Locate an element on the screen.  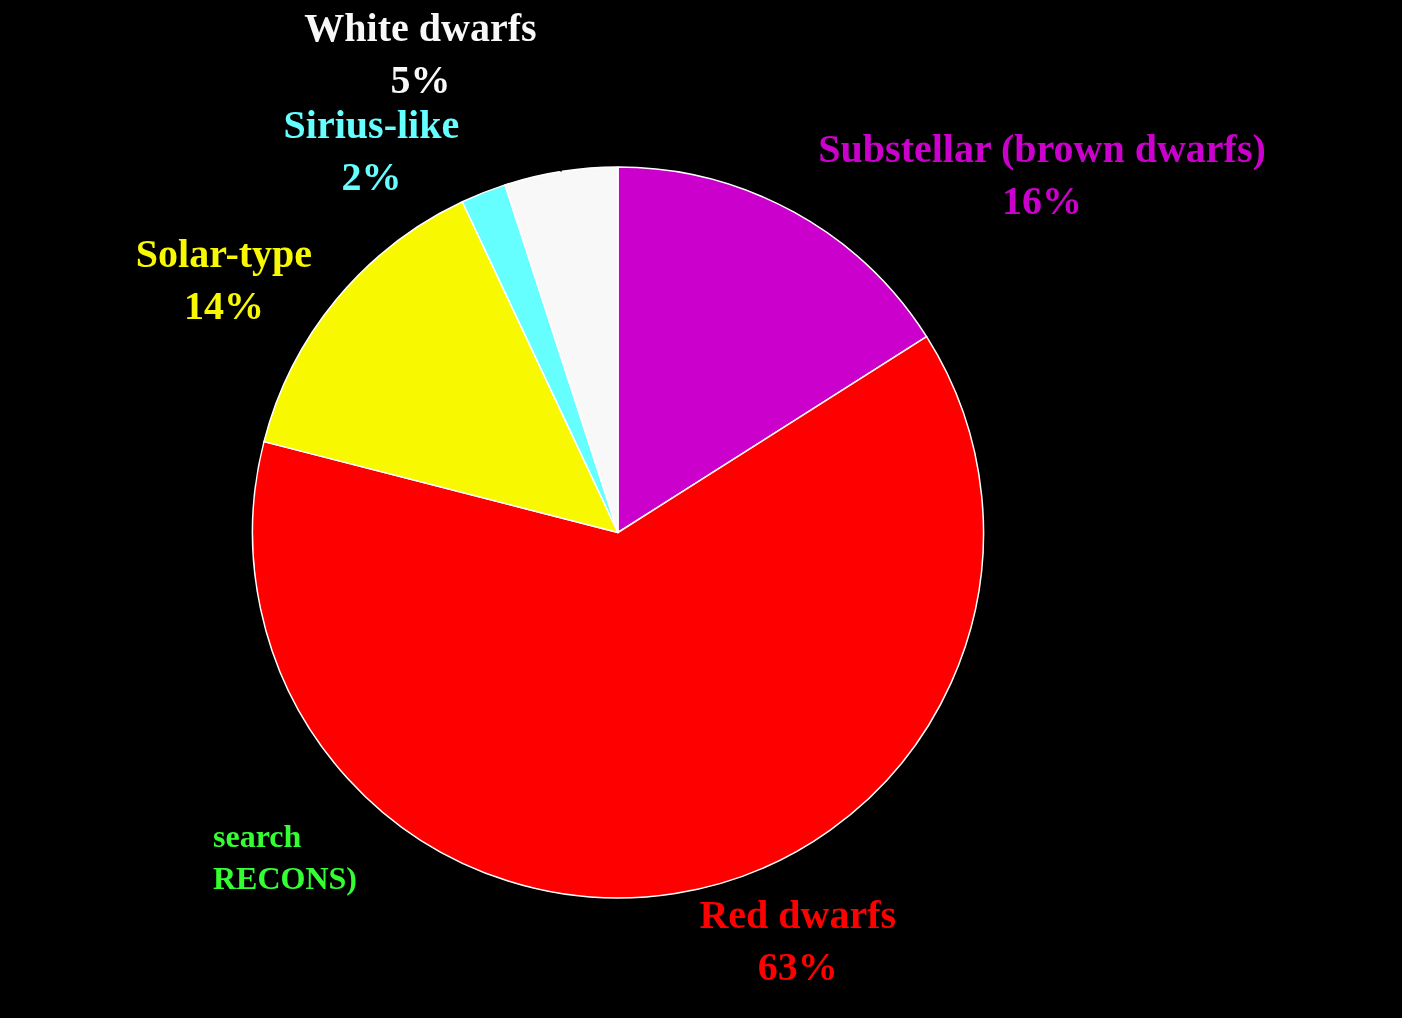
slice-label: White dwarfs is located at coordinates (420, 28).